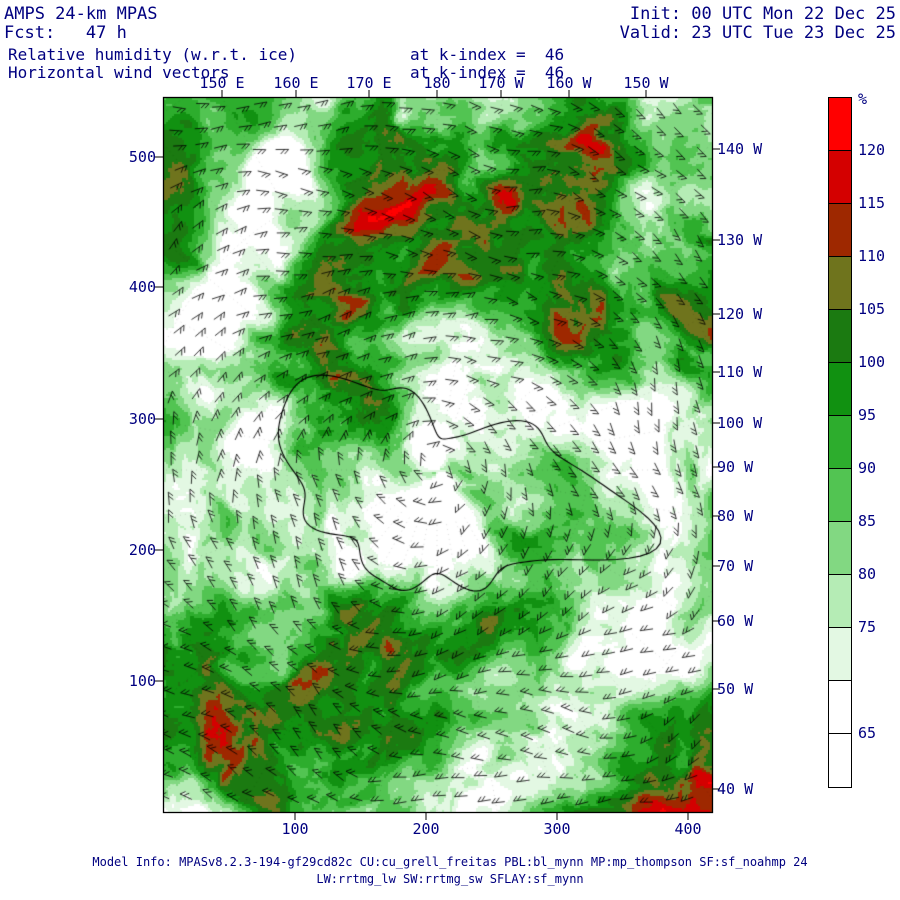 Image resolution: width=900 pixels, height=900 pixels. What do you see at coordinates (65, 33) in the screenshot?
I see `forecast-hour: Fcst: 47 h` at bounding box center [65, 33].